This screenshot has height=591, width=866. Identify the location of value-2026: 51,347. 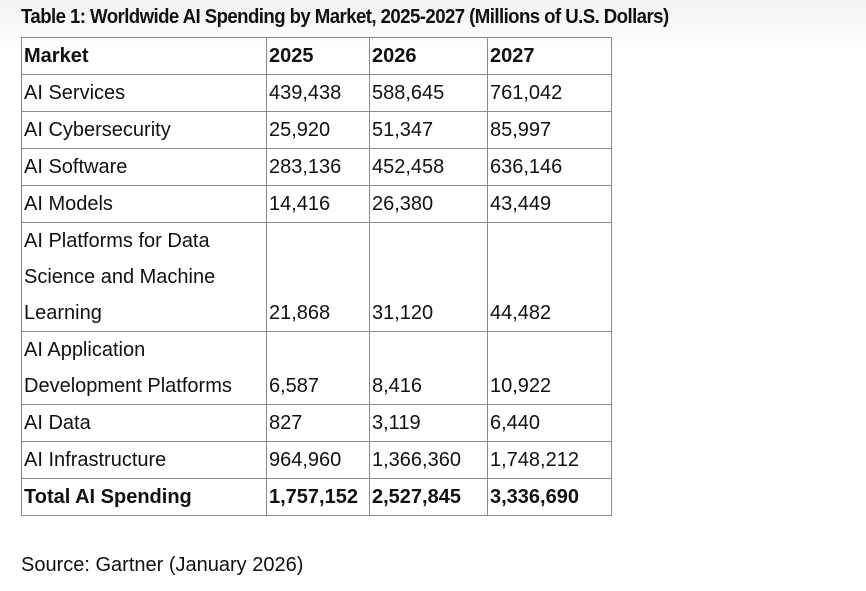
(428, 130).